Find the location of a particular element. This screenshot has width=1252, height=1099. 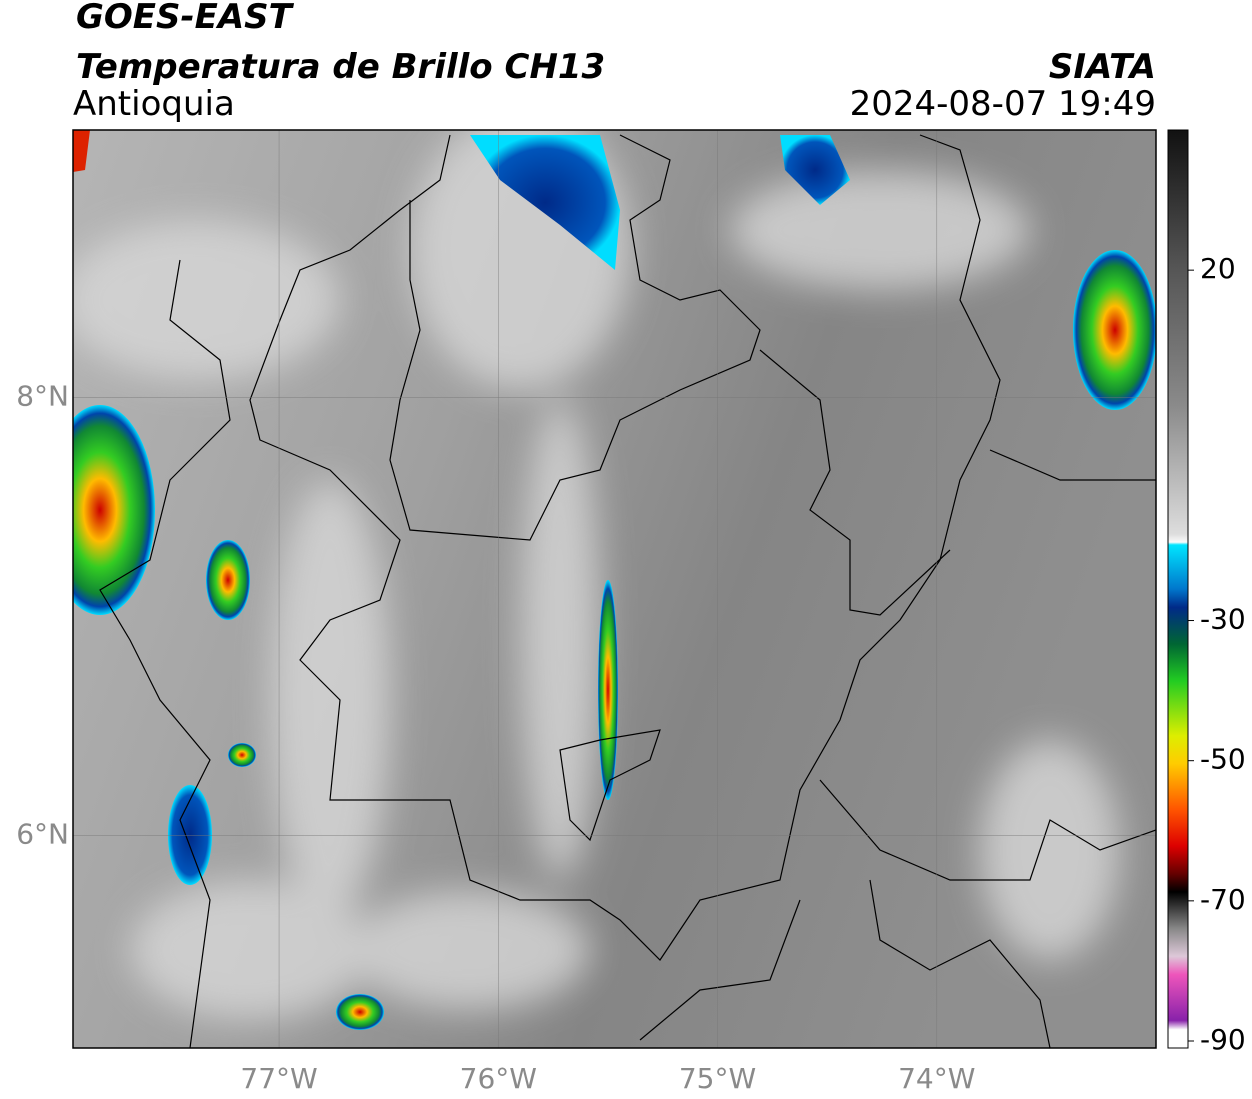

x-tick-label: 74°W is located at coordinates (936, 1078).